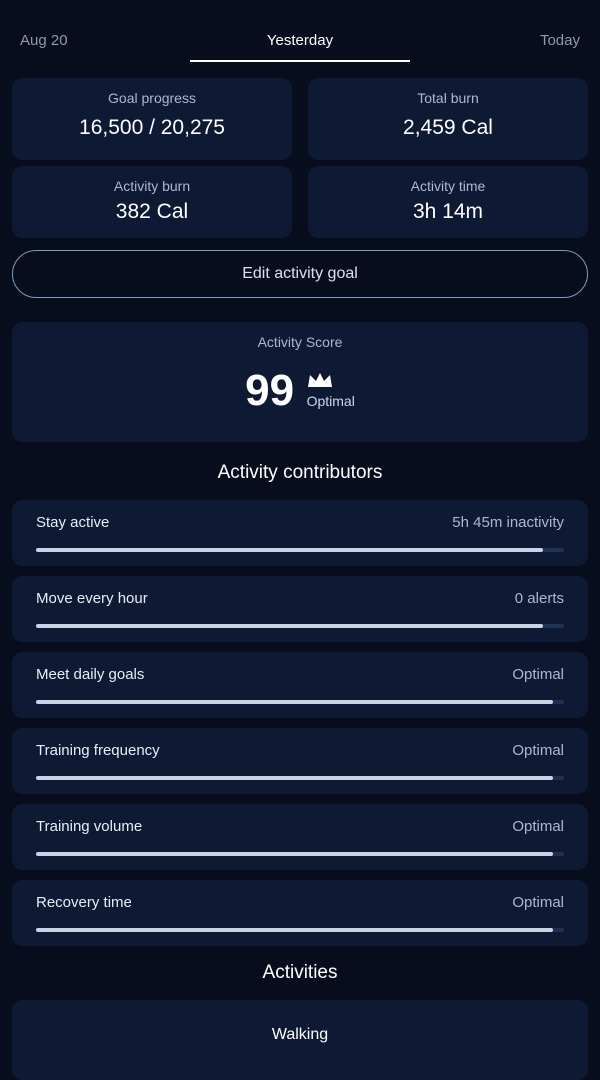  I want to click on card-label: Total burn, so click(448, 98).